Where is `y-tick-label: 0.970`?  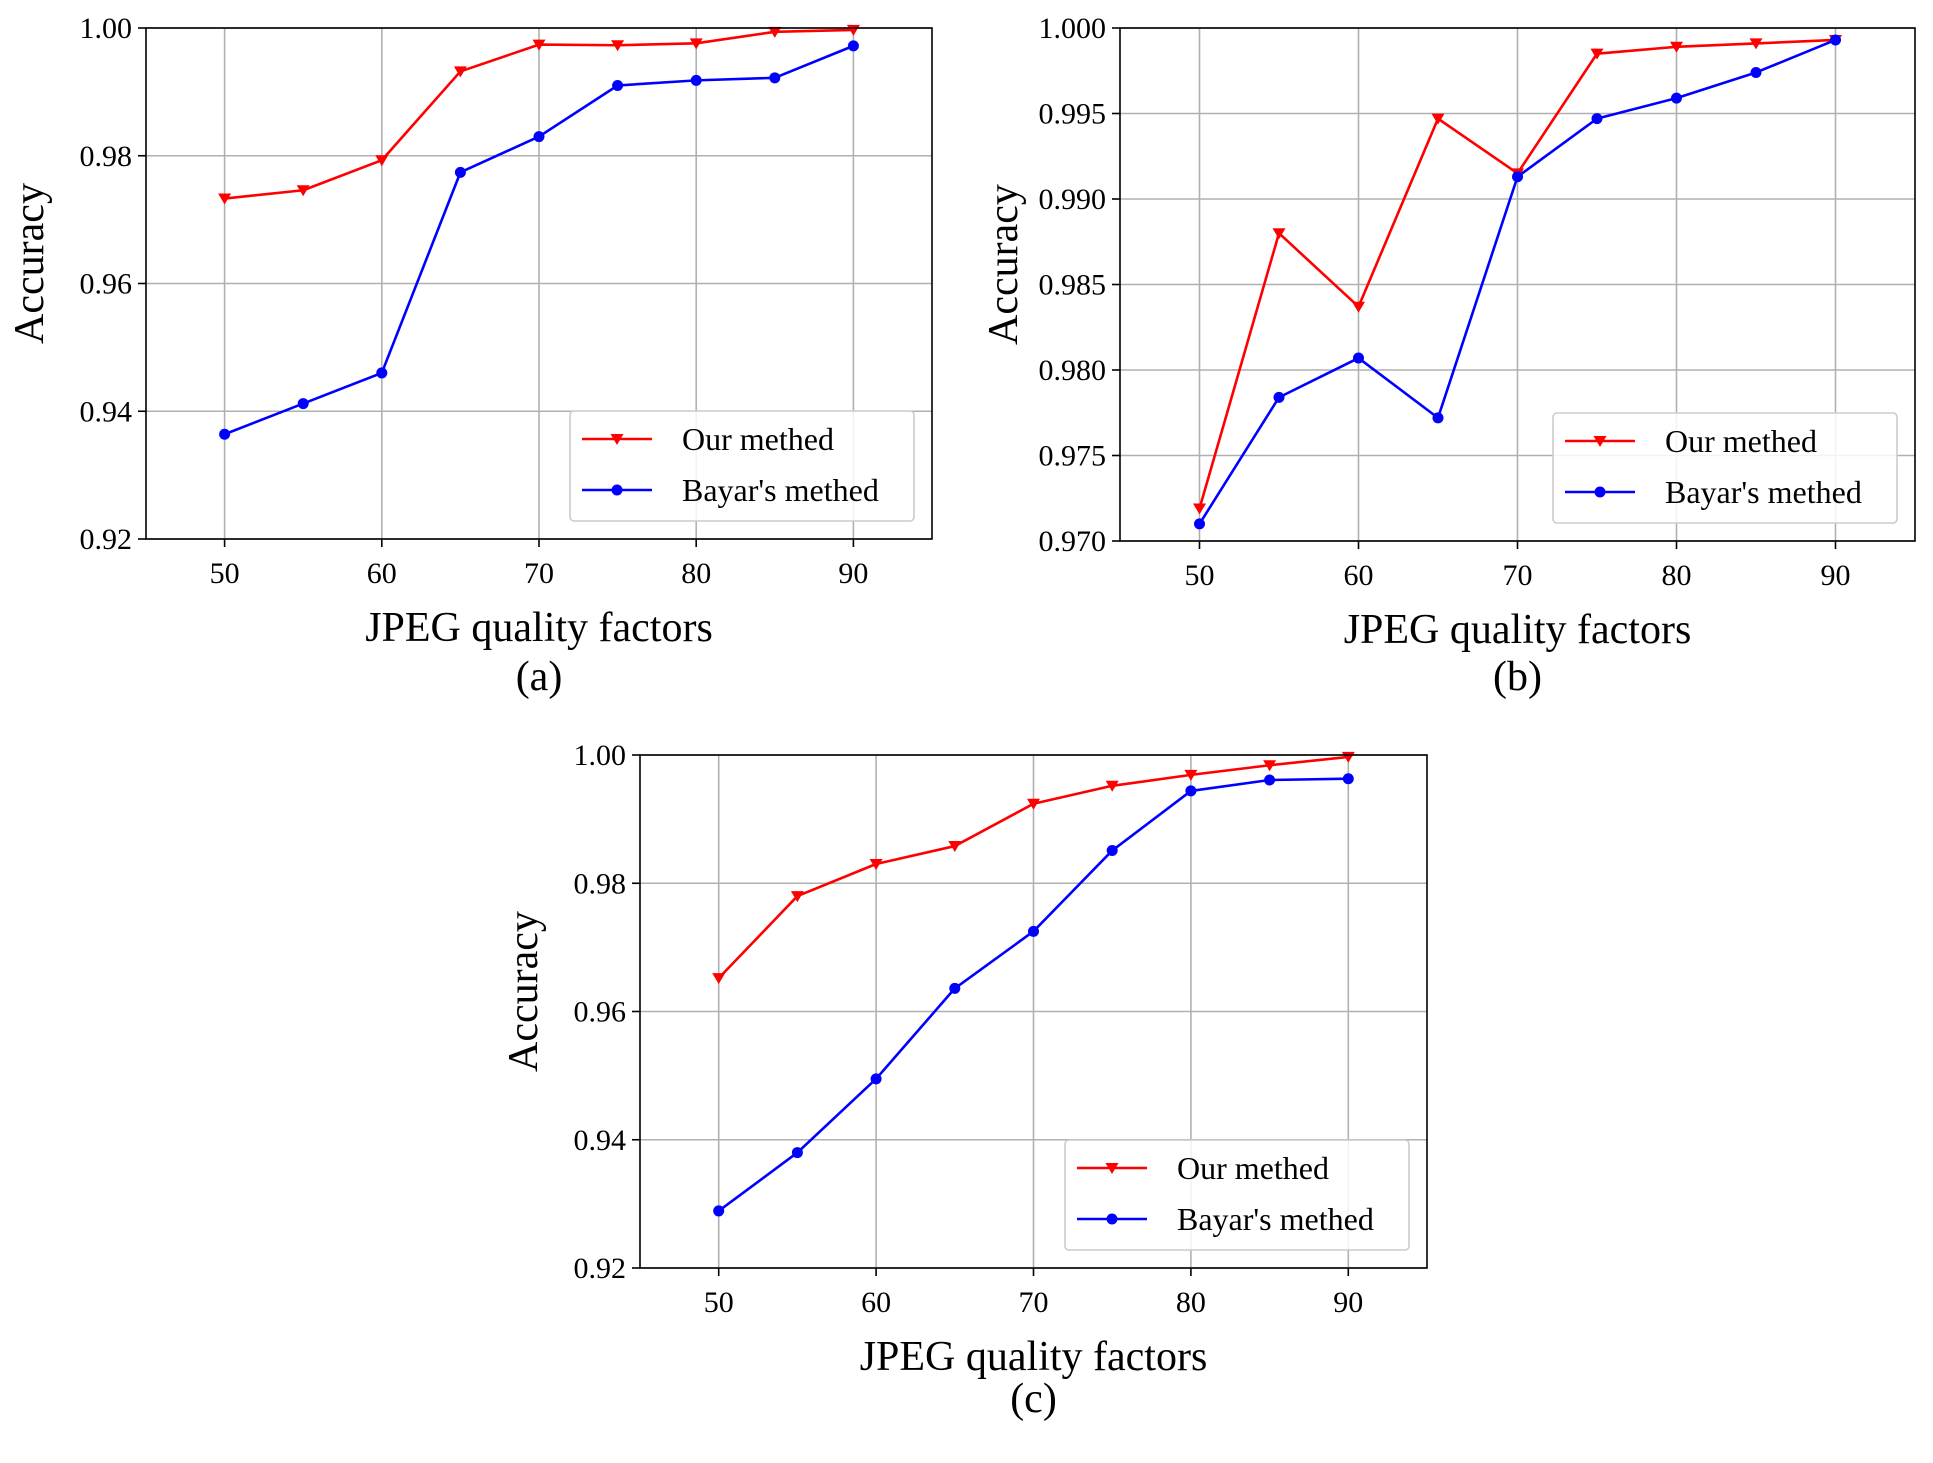 y-tick-label: 0.970 is located at coordinates (1073, 541).